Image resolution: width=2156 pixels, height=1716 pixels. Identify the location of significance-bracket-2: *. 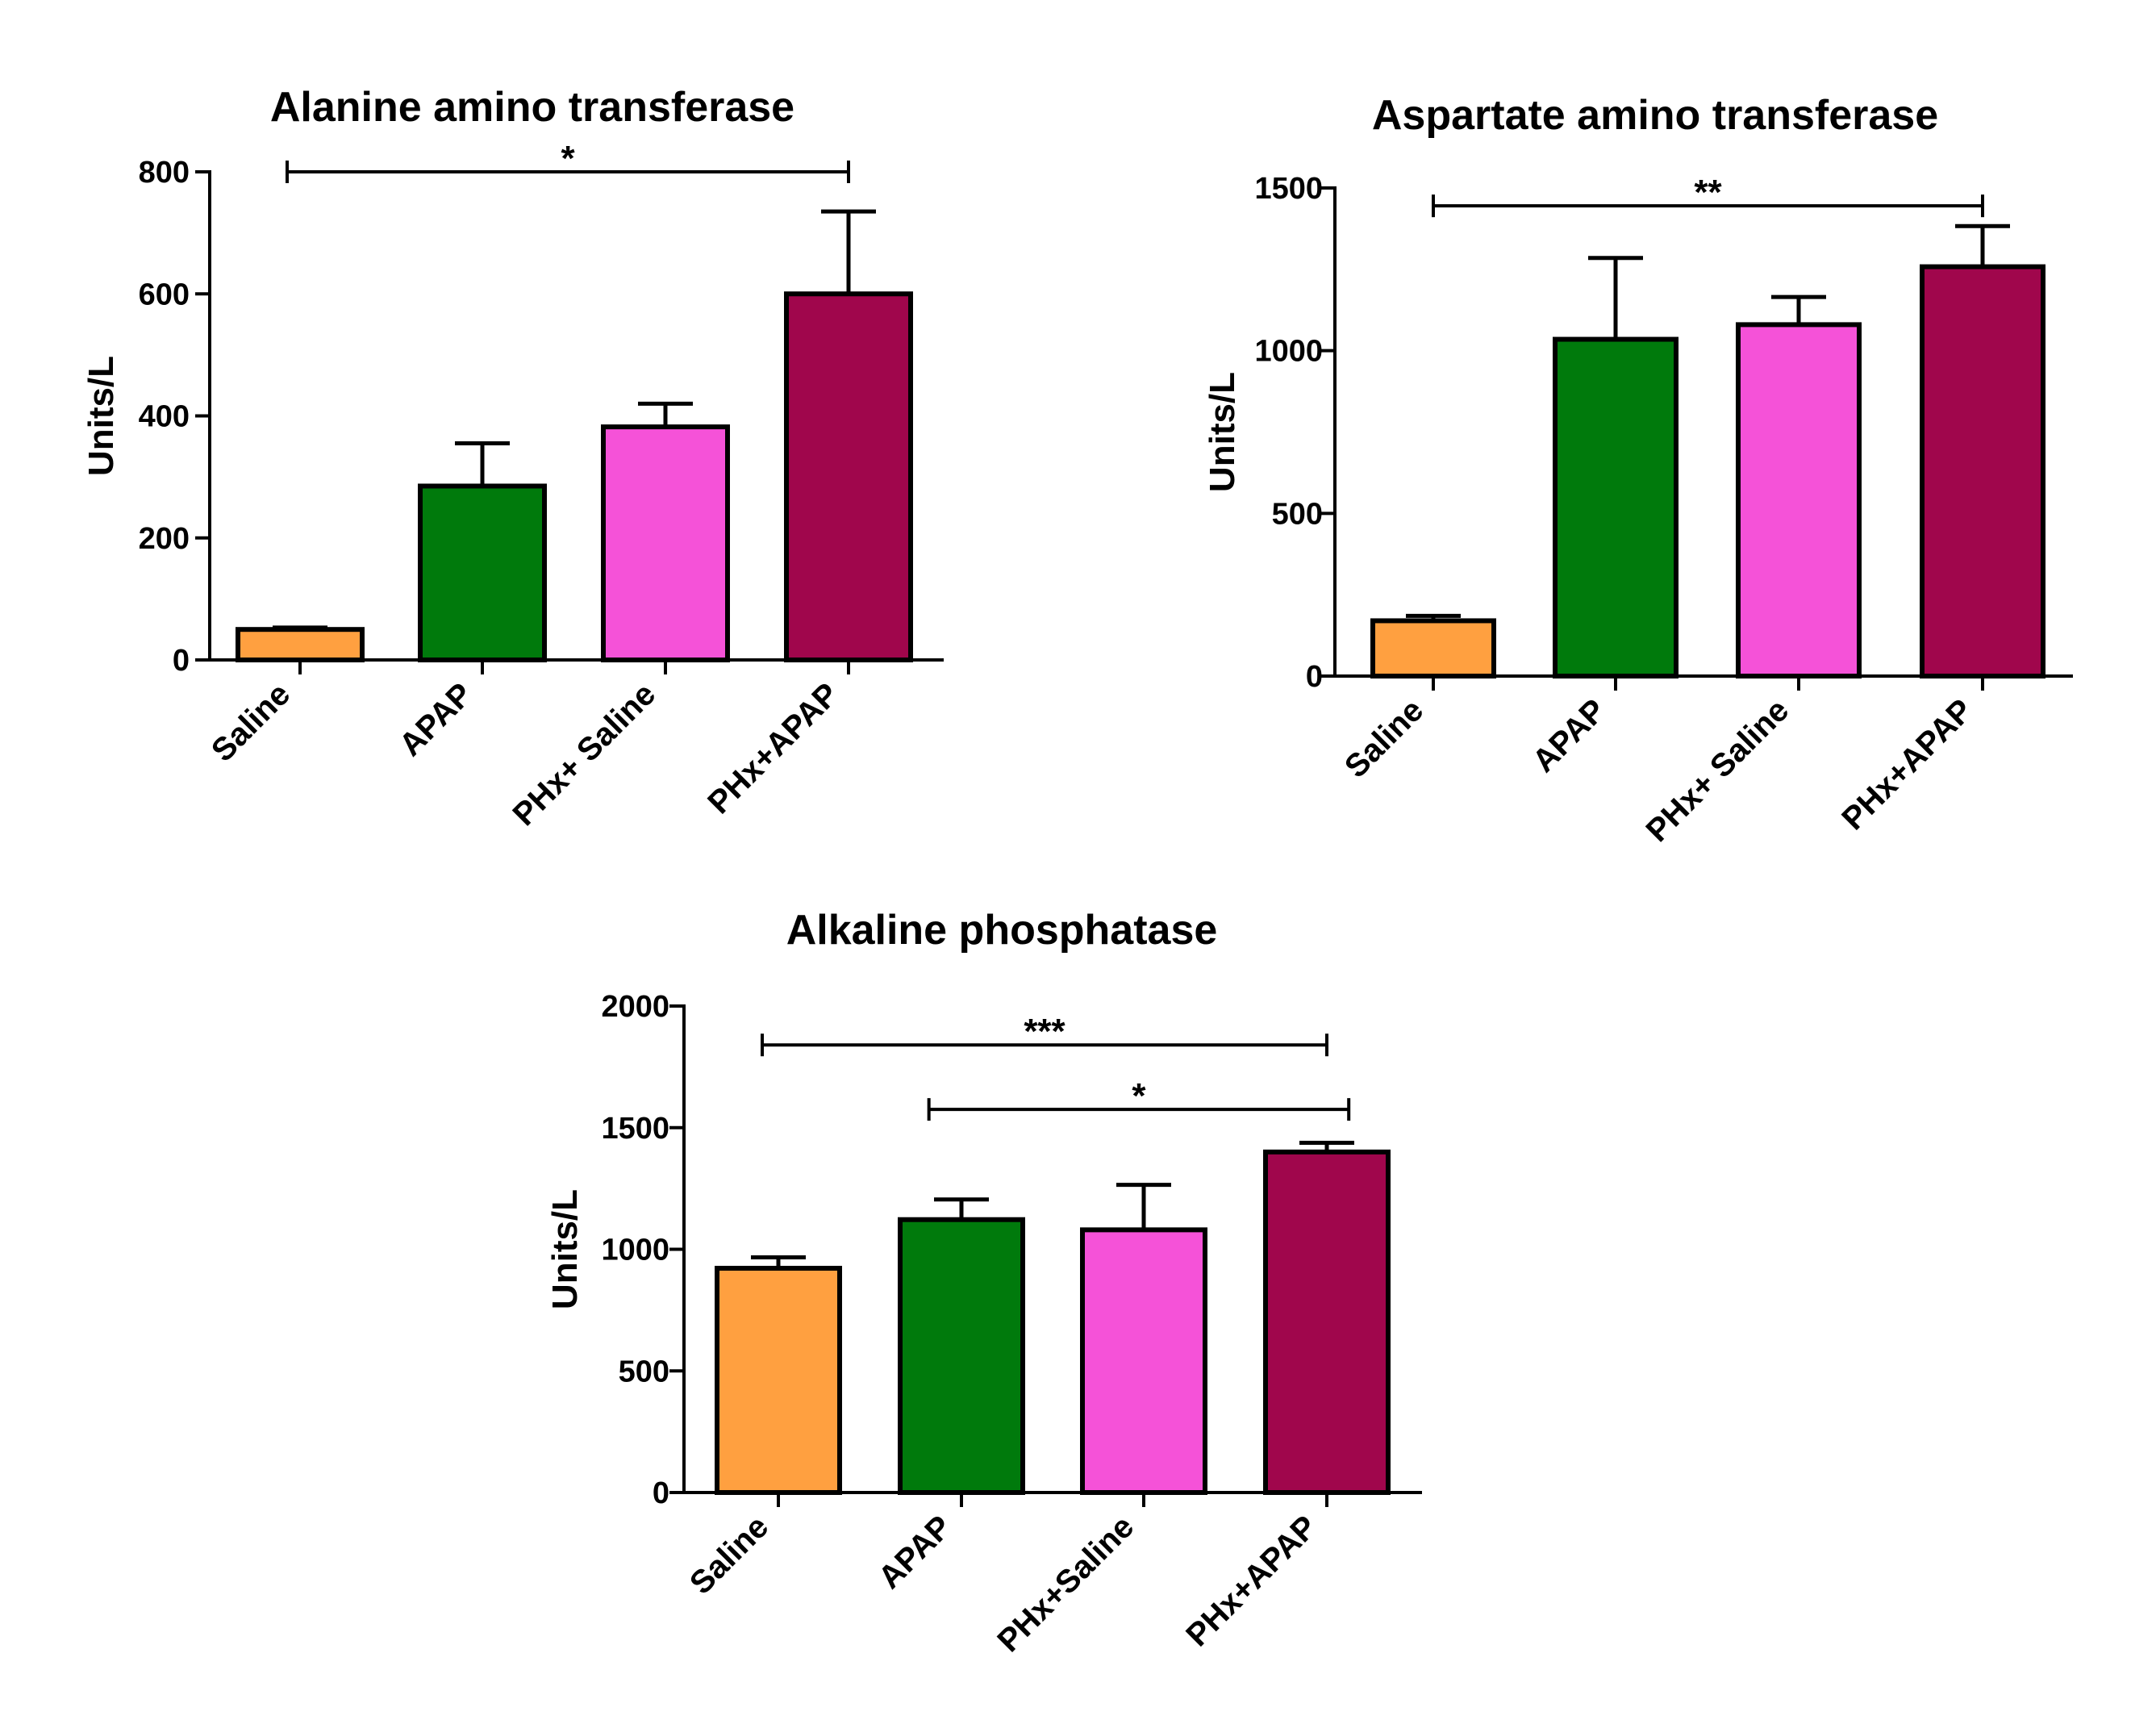
(1139, 1098).